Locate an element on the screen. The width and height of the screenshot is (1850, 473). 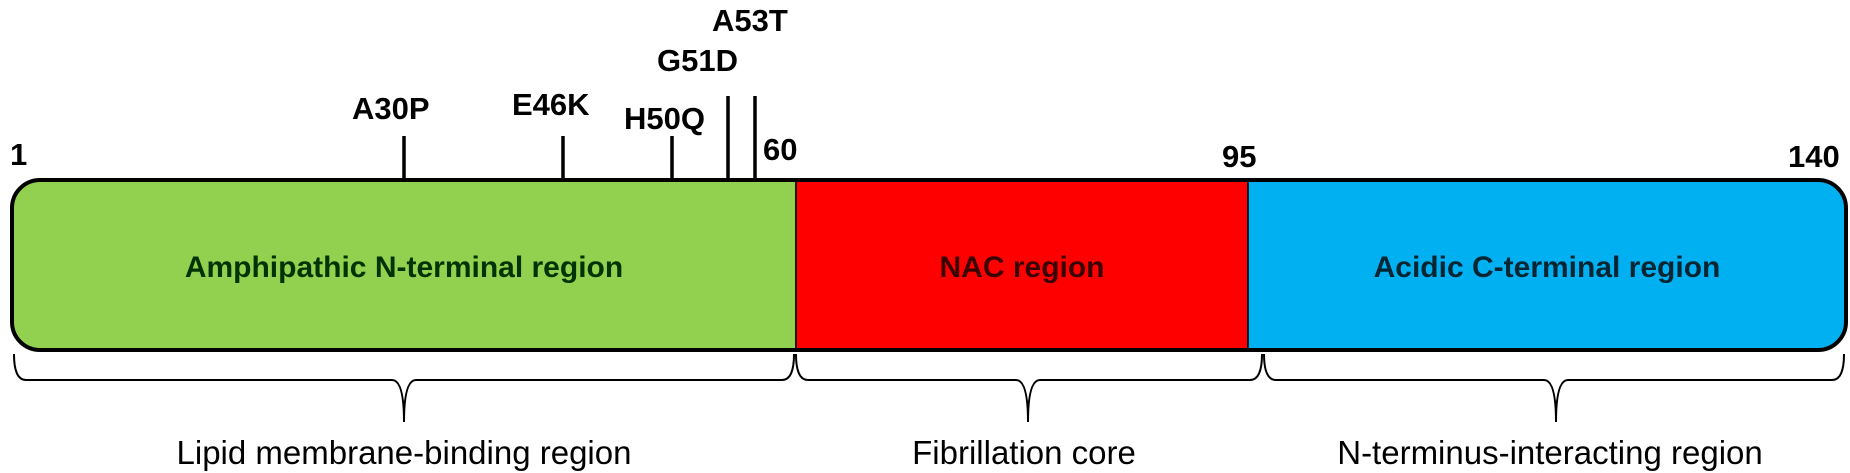
position-numbers: 1 60 95 140 is located at coordinates (925, 153).